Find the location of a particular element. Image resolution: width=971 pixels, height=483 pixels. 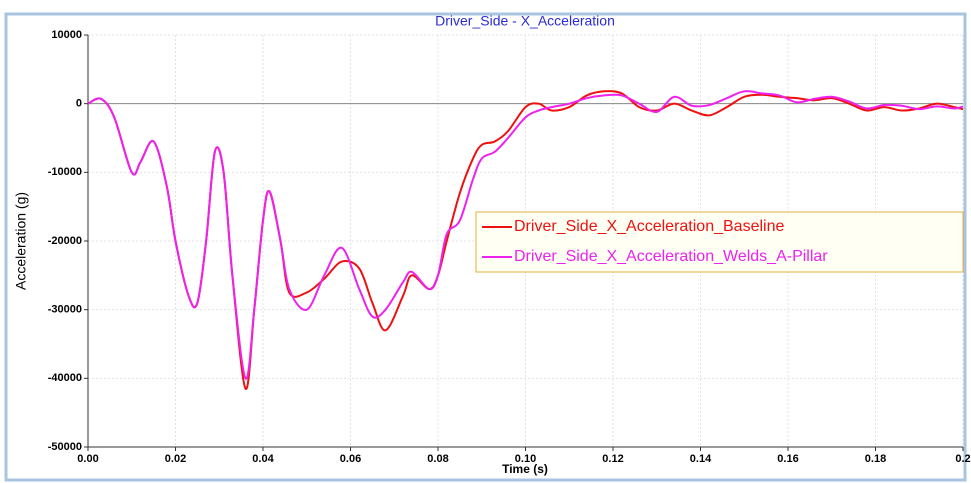

x-axis-label: Time (s) is located at coordinates (525, 469).